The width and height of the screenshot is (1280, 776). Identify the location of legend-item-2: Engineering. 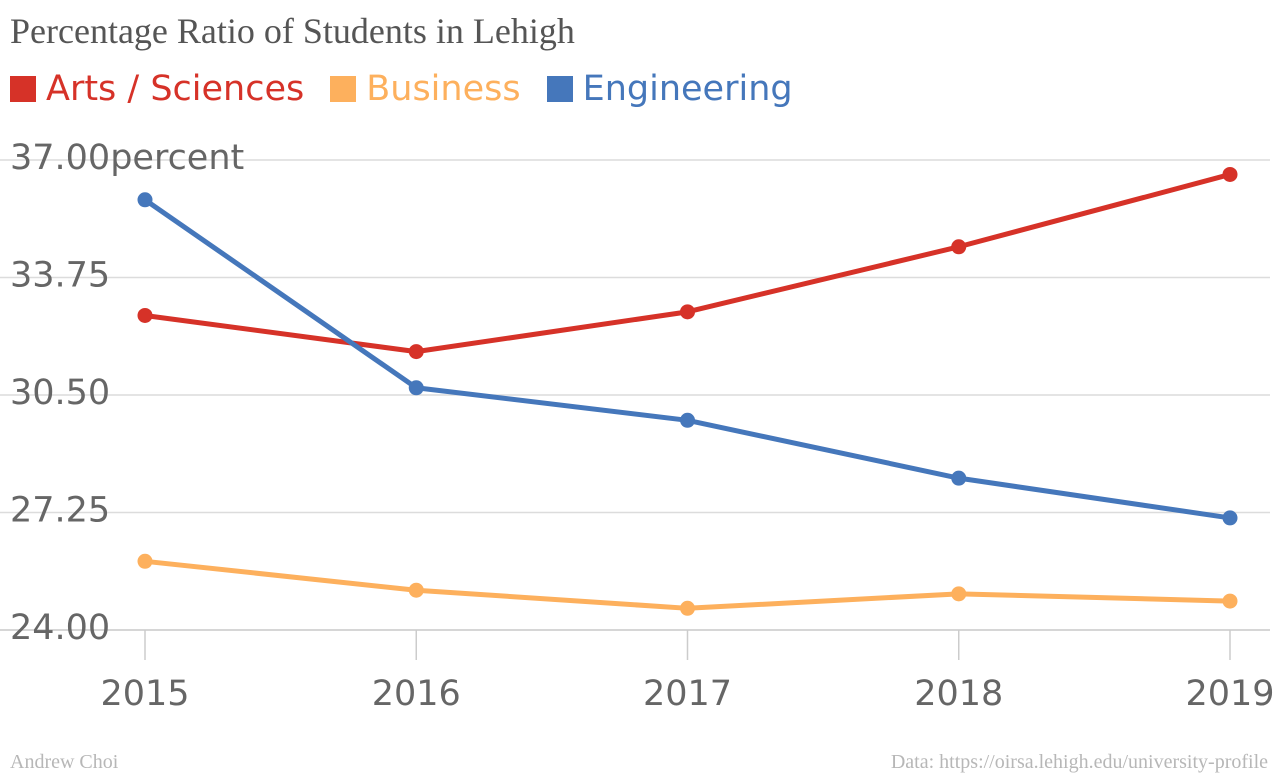
(669, 89).